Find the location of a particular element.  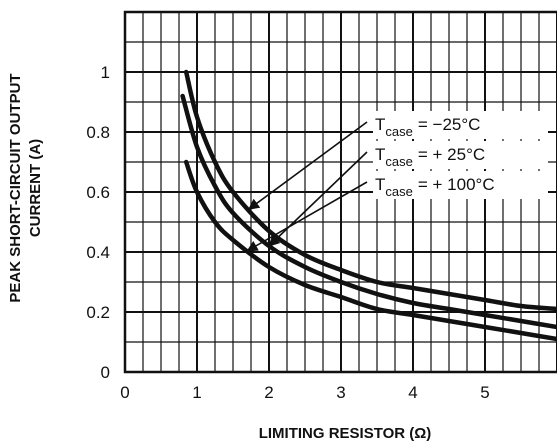

x-tick-label: 4 is located at coordinates (412, 392).